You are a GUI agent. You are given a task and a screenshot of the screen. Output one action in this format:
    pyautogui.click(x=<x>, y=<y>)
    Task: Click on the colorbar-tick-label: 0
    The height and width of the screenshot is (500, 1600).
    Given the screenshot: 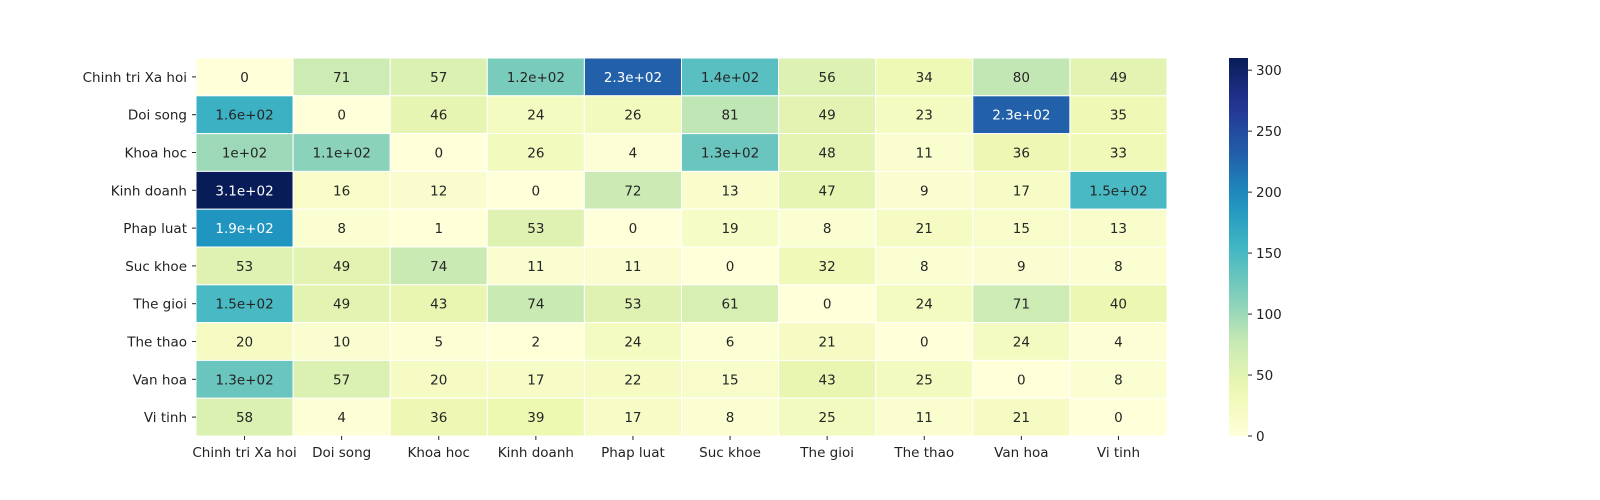 What is the action you would take?
    pyautogui.click(x=1260, y=437)
    